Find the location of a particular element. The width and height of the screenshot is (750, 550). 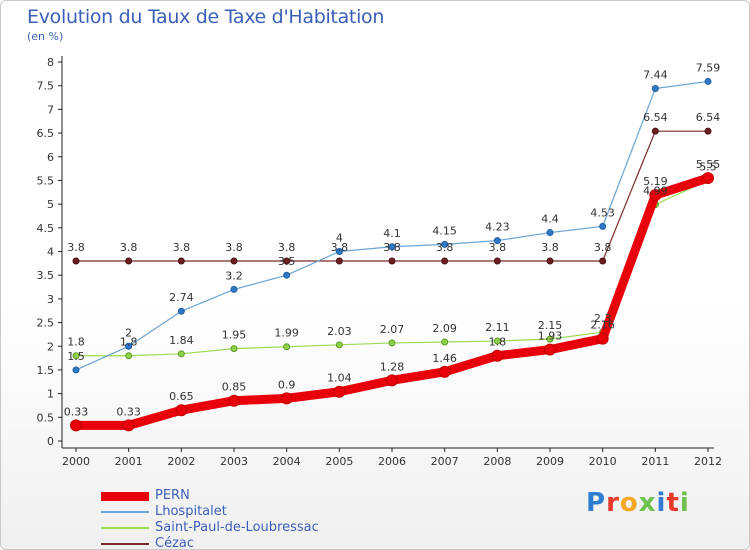

brand-letter: P is located at coordinates (596, 503).